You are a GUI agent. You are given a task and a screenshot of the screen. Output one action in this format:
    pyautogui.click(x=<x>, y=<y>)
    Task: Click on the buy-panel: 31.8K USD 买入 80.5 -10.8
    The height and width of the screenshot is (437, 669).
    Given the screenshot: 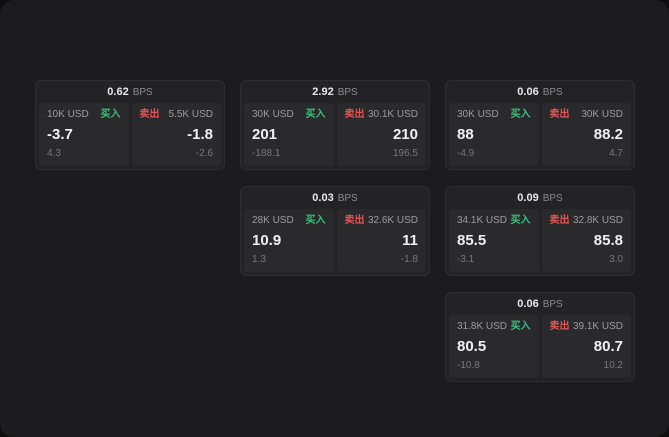 What is the action you would take?
    pyautogui.click(x=494, y=346)
    